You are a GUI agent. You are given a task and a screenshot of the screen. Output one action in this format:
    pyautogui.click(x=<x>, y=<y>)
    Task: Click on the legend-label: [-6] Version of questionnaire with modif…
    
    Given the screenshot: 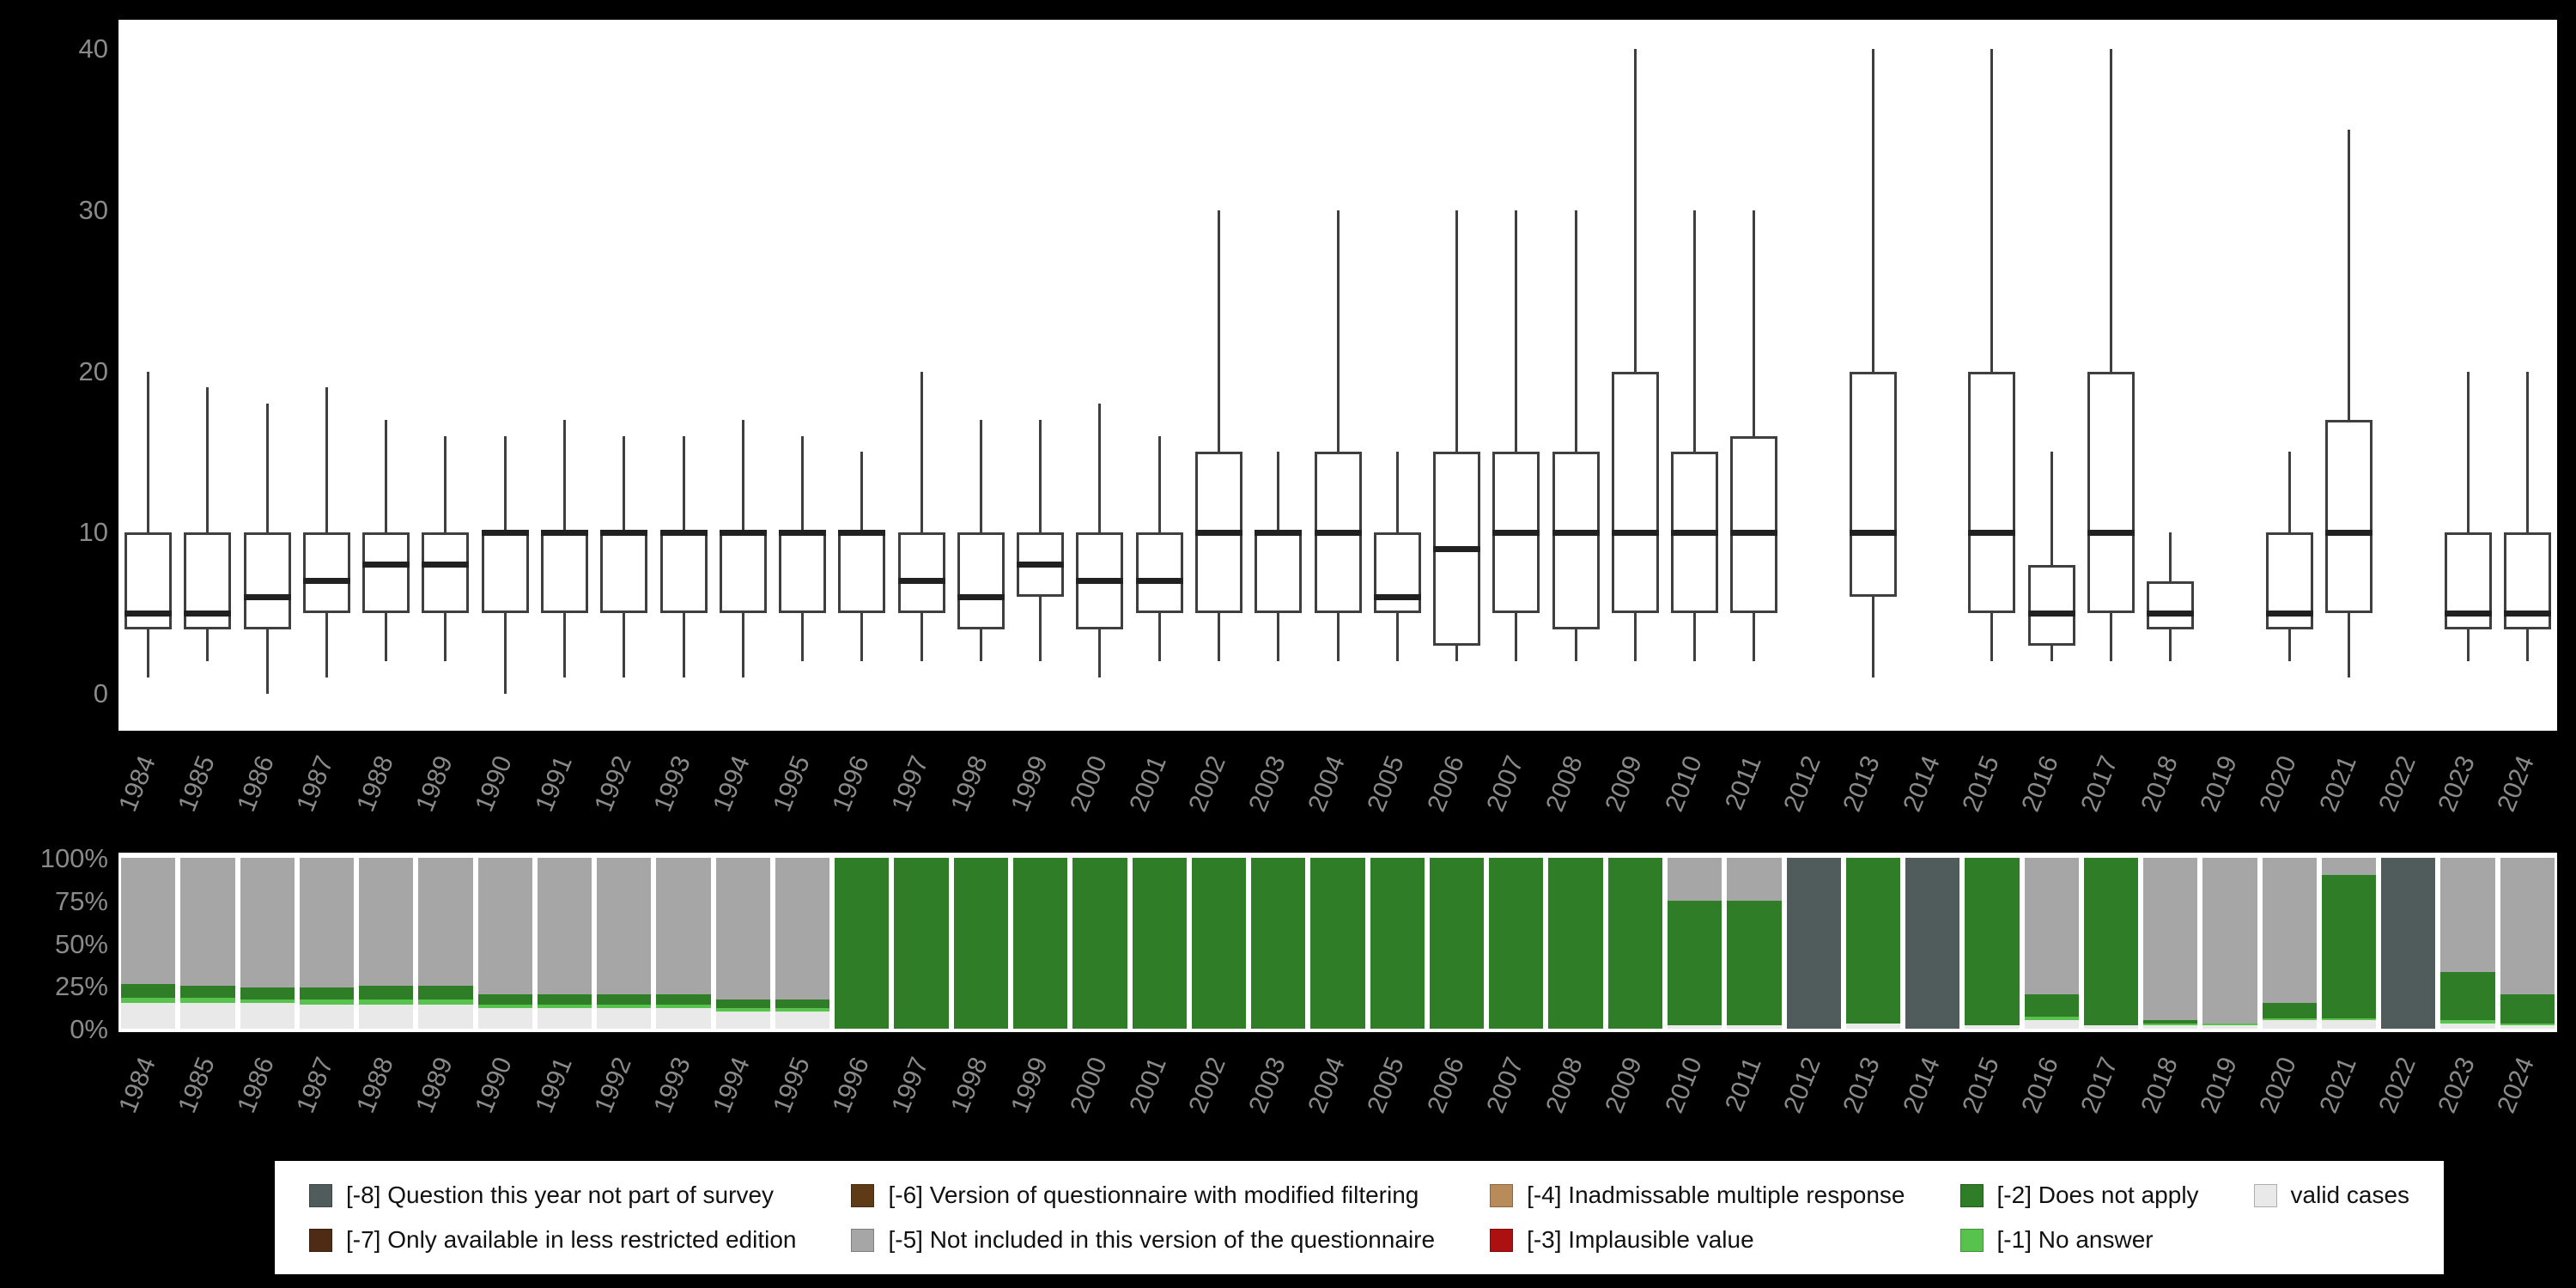 What is the action you would take?
    pyautogui.click(x=1153, y=1195)
    